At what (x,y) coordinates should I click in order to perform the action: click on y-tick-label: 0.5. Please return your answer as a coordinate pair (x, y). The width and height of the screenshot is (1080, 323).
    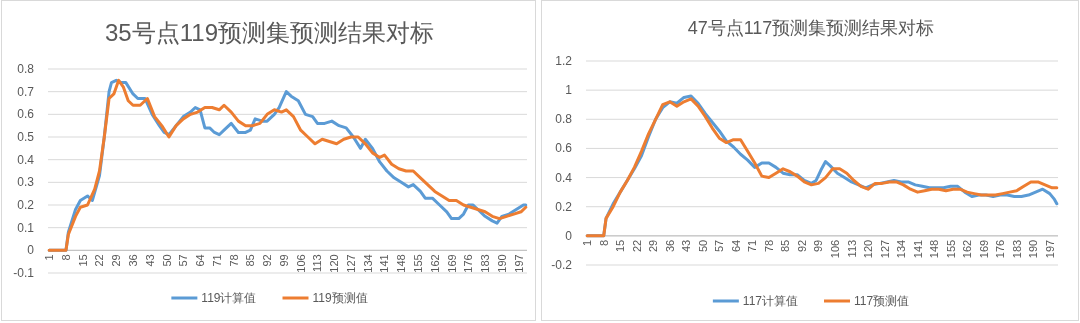
    Looking at the image, I should click on (26, 137).